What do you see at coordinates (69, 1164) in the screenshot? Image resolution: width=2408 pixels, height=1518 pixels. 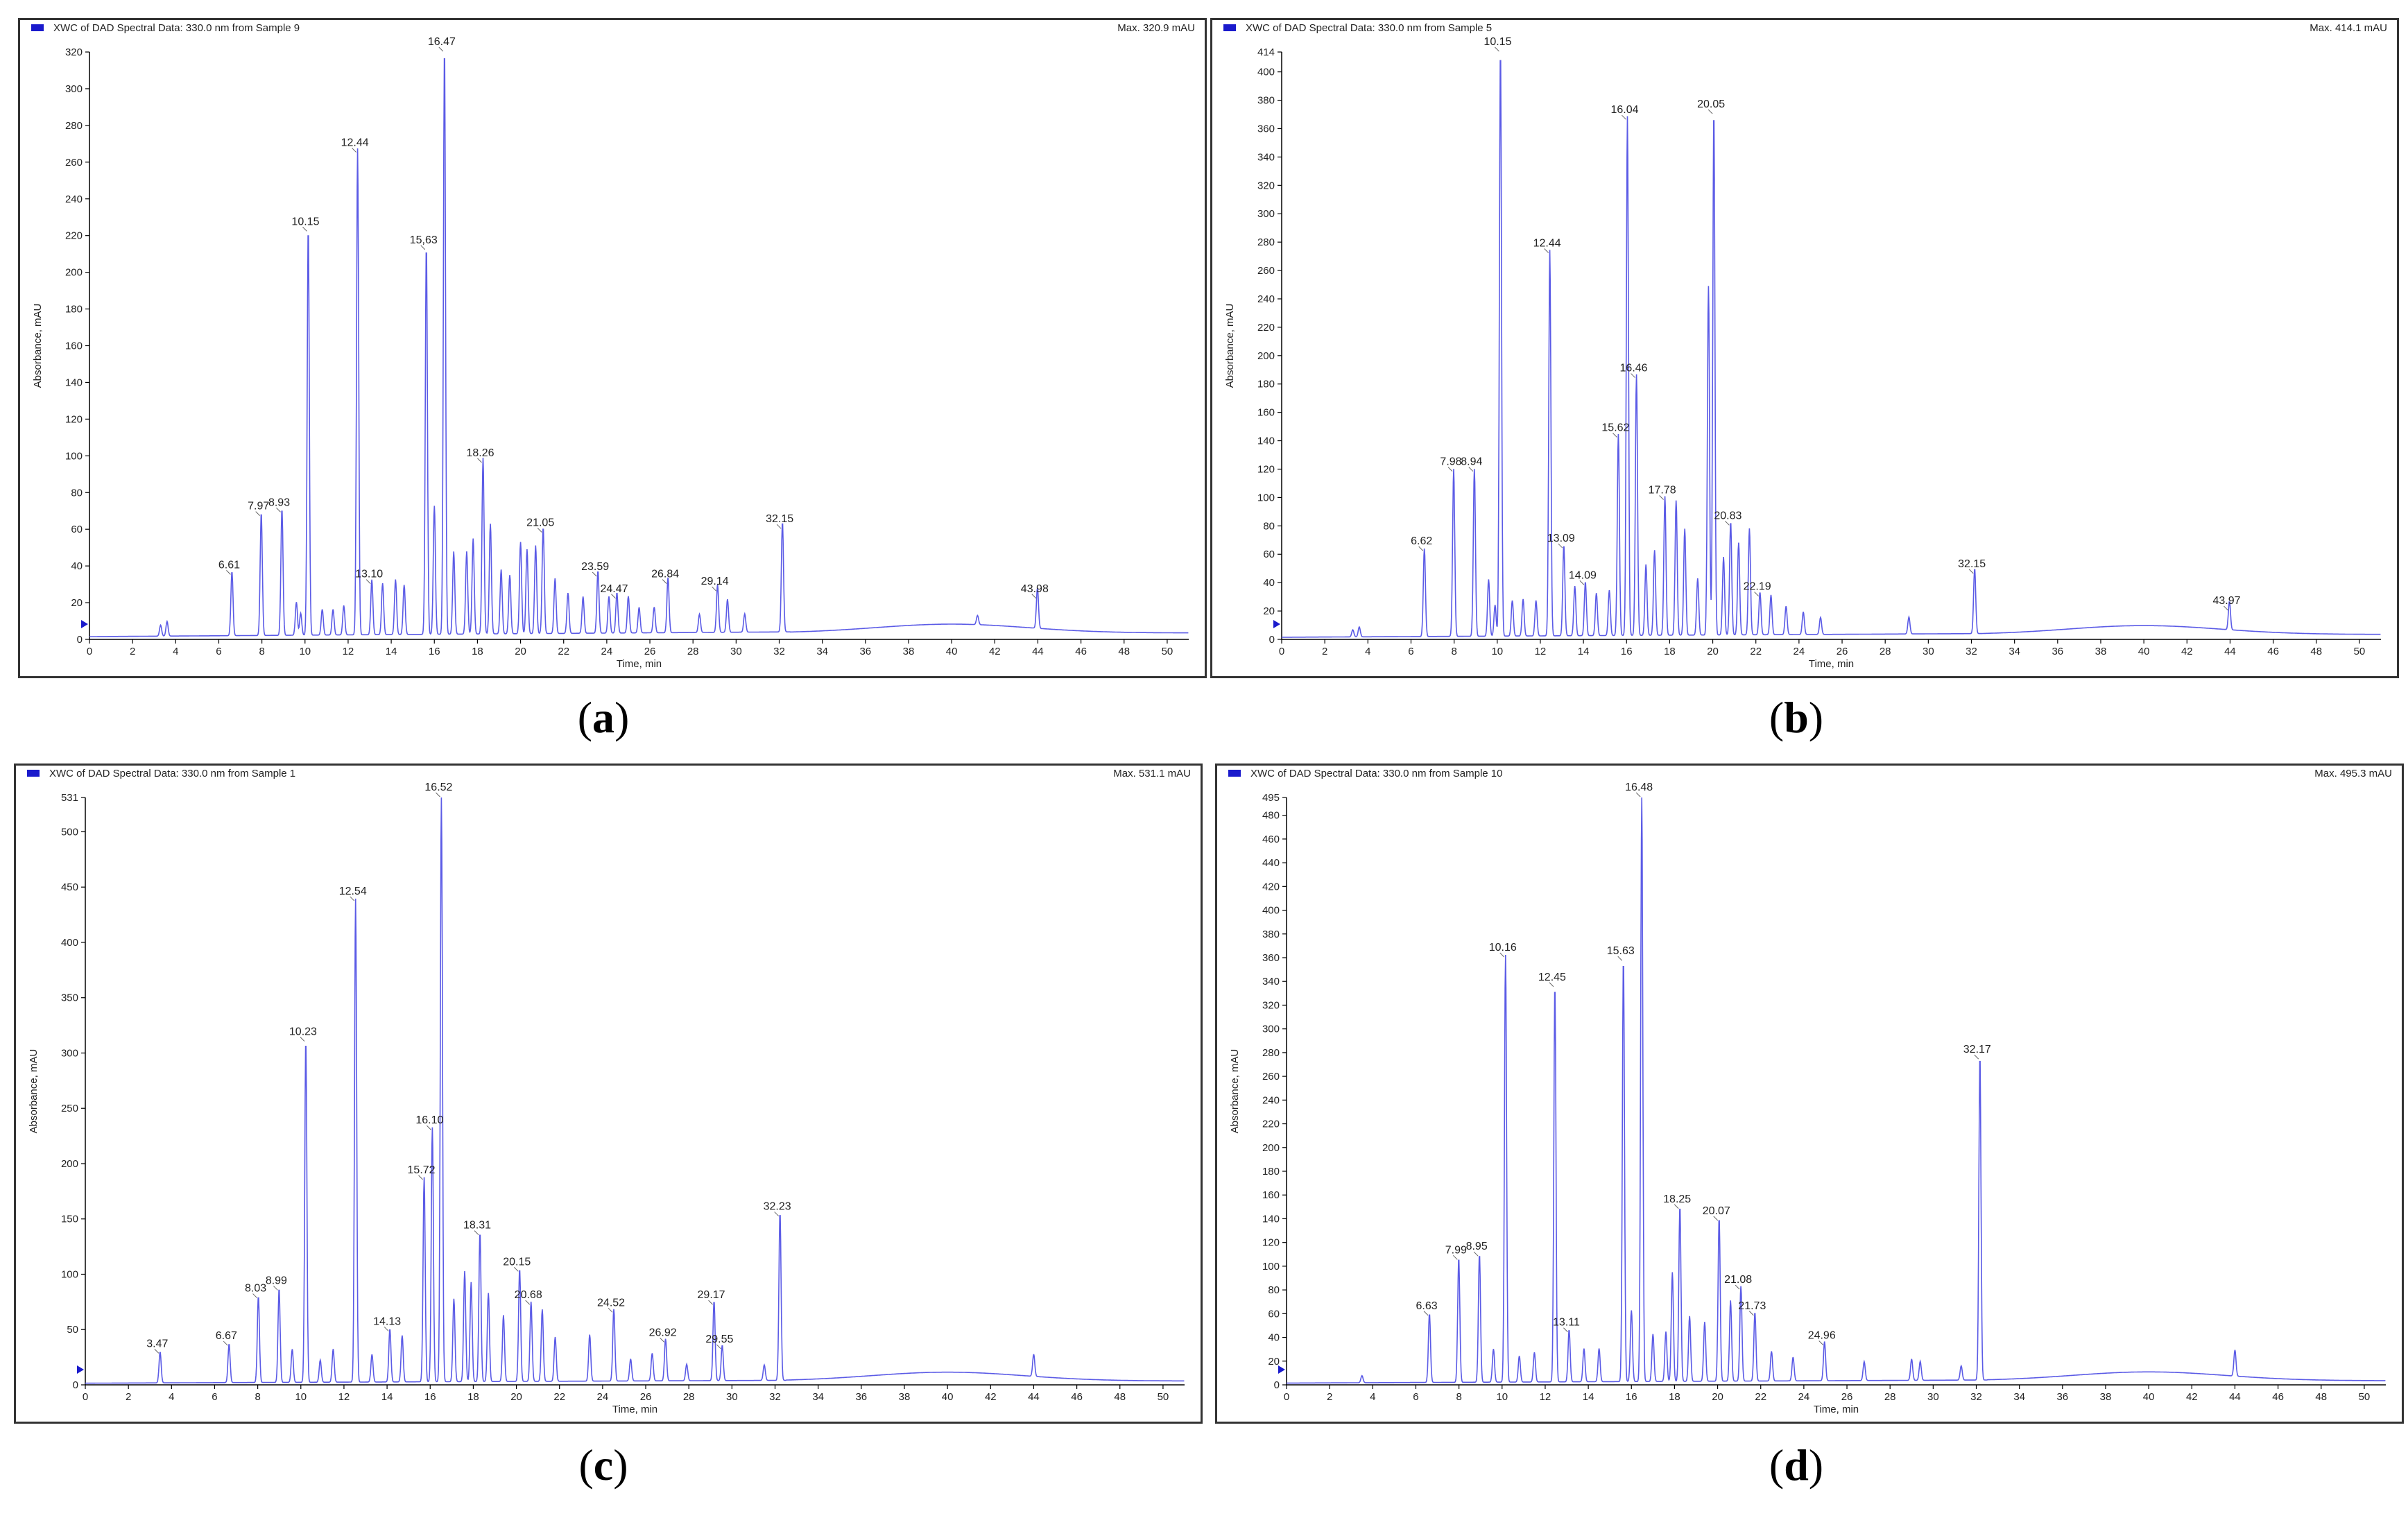 I see `y-tick-label: 200` at bounding box center [69, 1164].